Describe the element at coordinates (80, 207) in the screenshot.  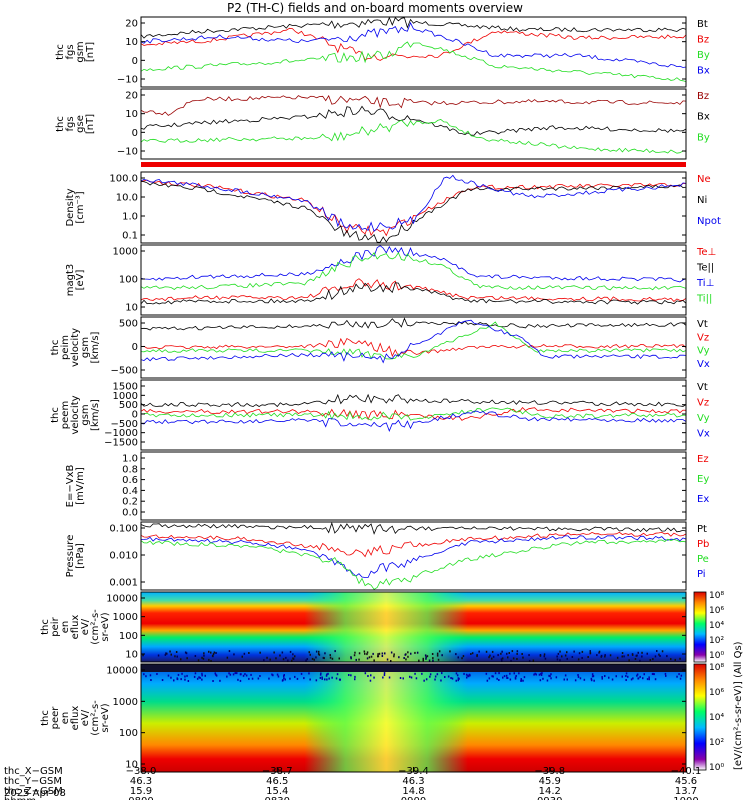
I see `y-axis-label-line: [cm⁻³]` at that location.